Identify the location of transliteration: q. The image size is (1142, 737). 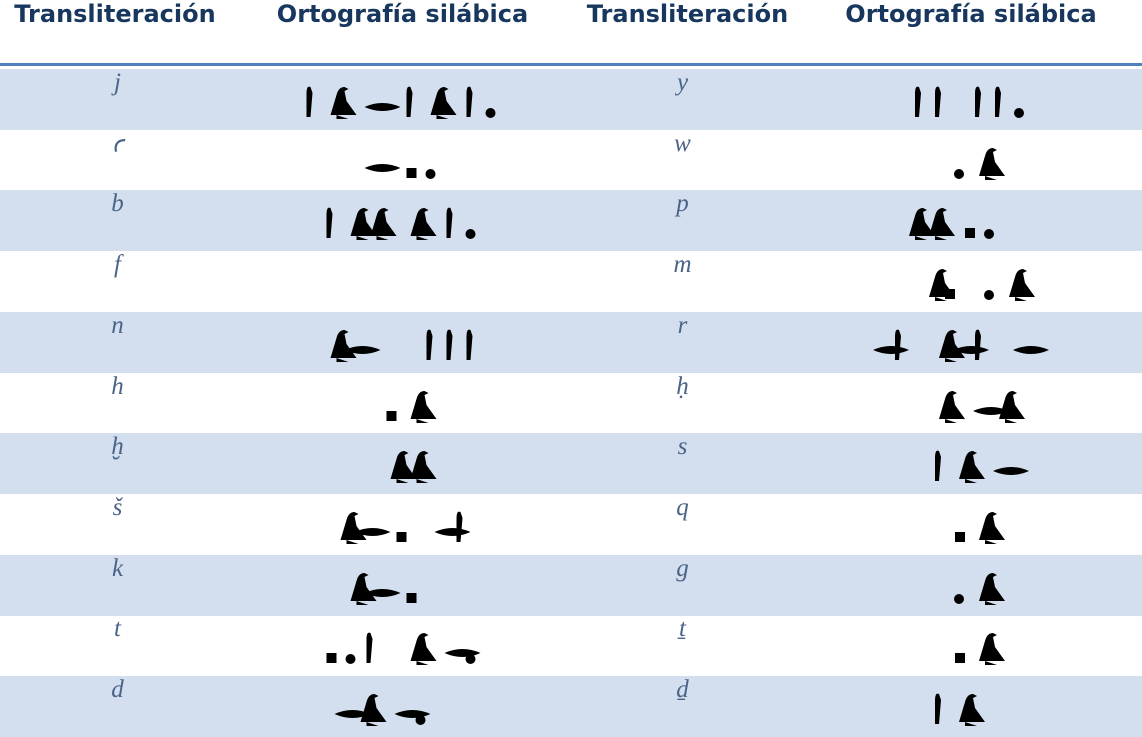
(682, 507).